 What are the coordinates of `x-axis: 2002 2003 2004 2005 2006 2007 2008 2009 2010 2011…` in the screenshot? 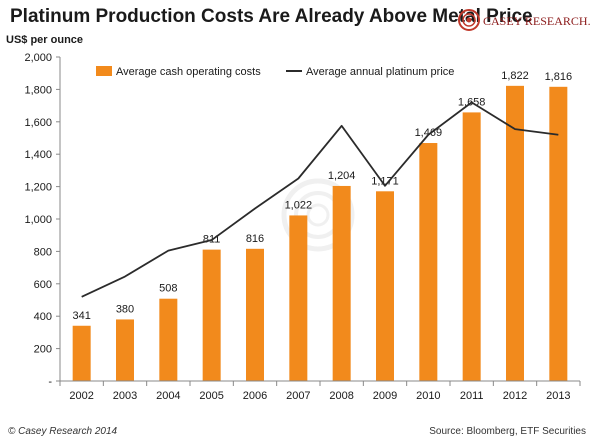 It's located at (320, 391).